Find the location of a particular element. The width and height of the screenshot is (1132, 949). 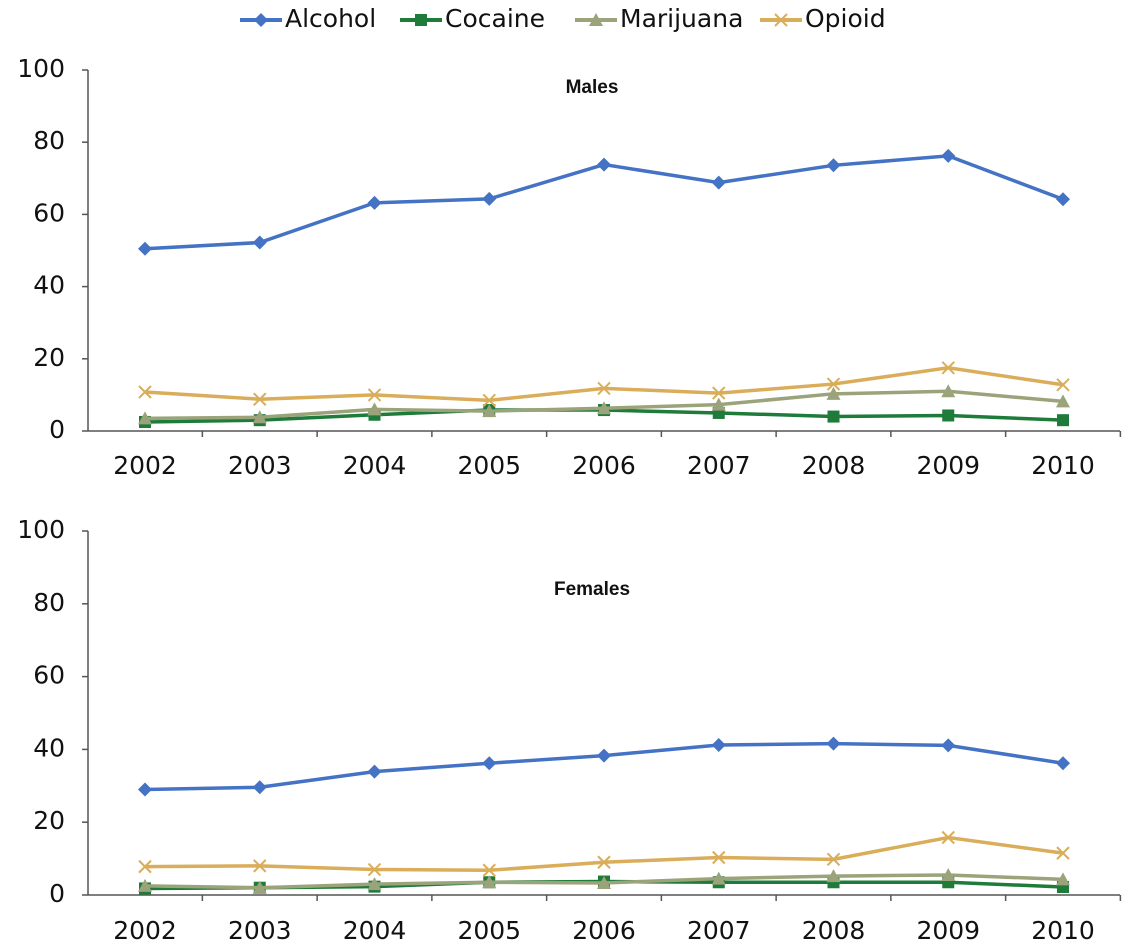

legend-label: Alcohol is located at coordinates (330, 18).